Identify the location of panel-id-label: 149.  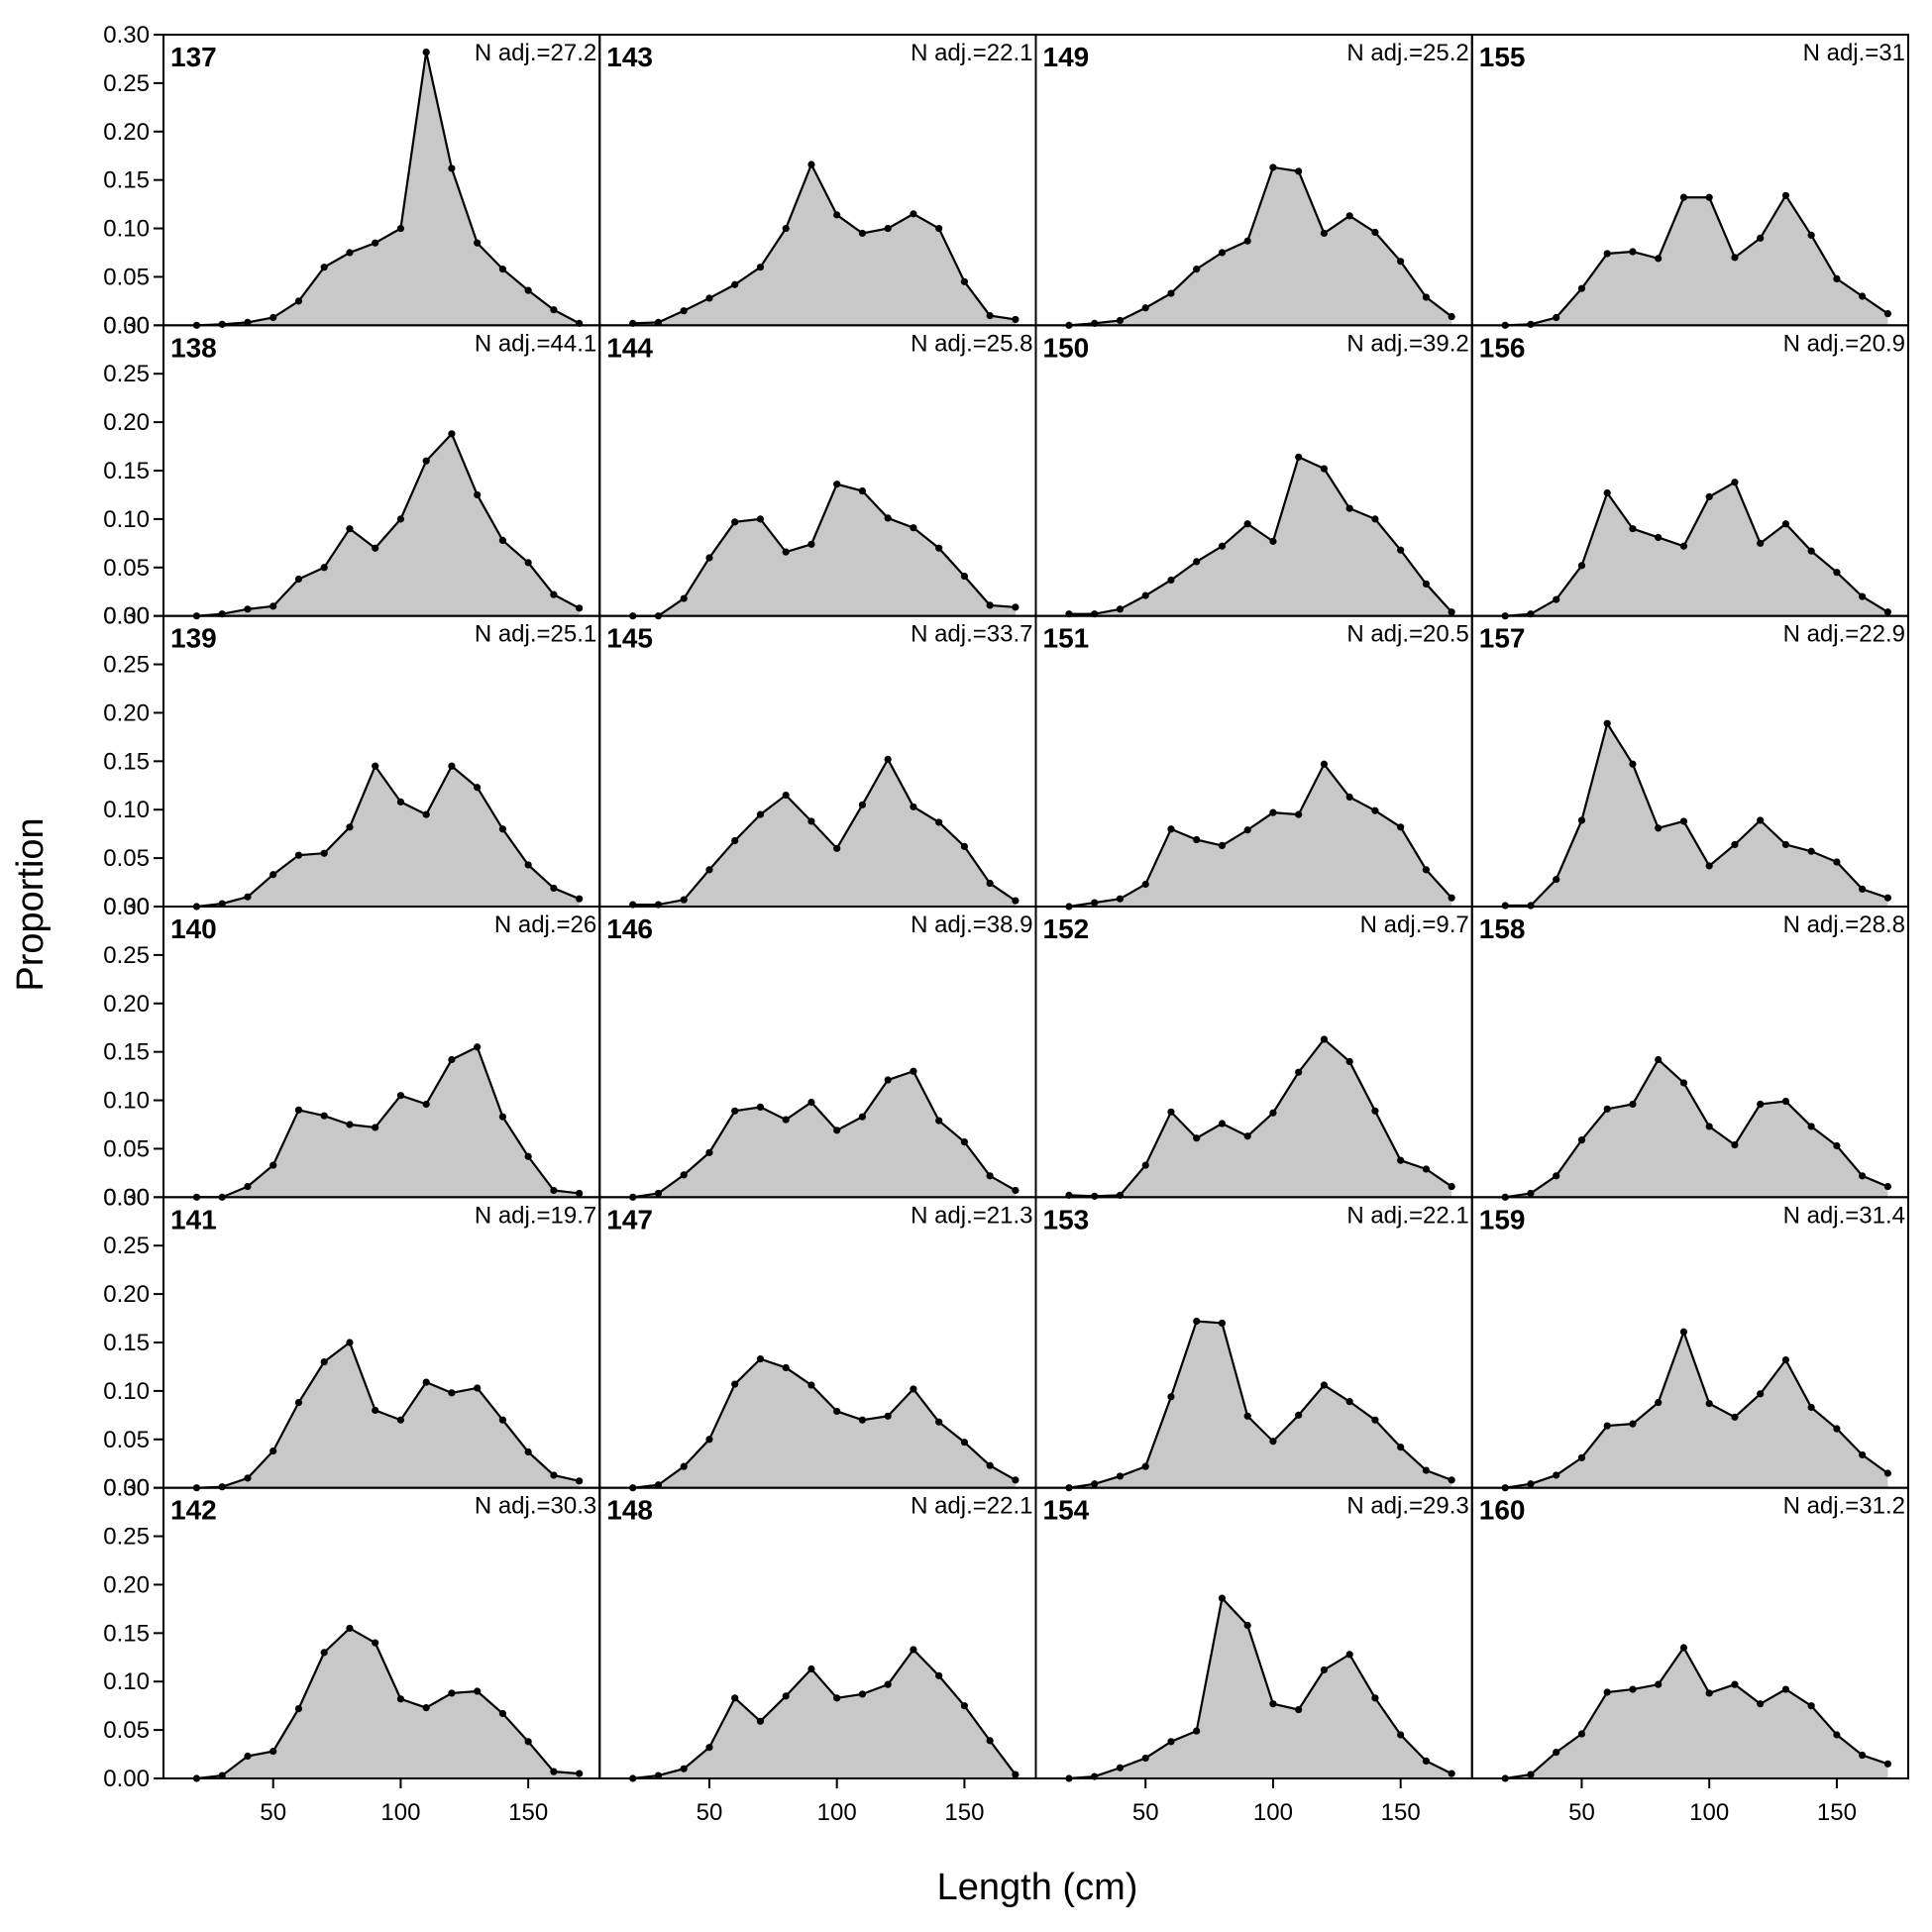
(1066, 57).